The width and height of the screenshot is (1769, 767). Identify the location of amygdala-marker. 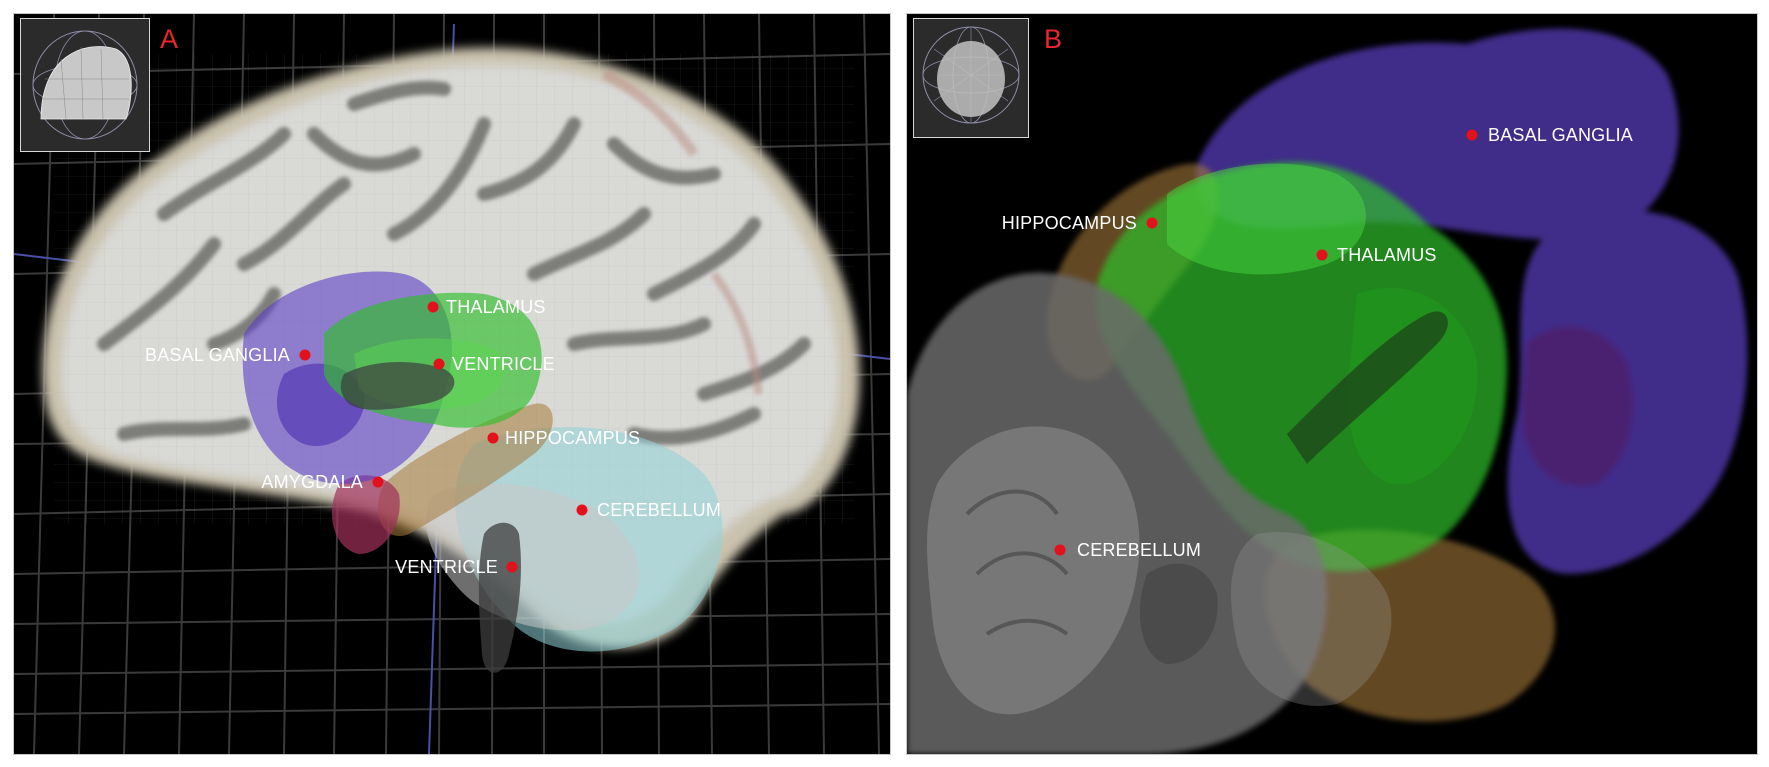
(378, 482).